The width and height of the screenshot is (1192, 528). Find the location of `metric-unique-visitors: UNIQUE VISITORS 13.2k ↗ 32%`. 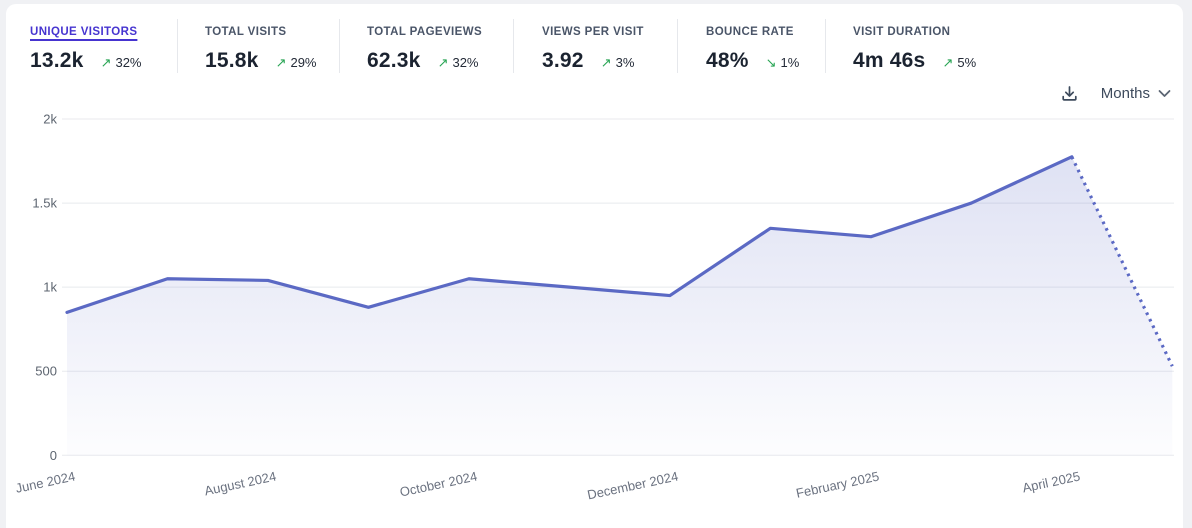

metric-unique-visitors: UNIQUE VISITORS 13.2k ↗ 32% is located at coordinates (92, 46).